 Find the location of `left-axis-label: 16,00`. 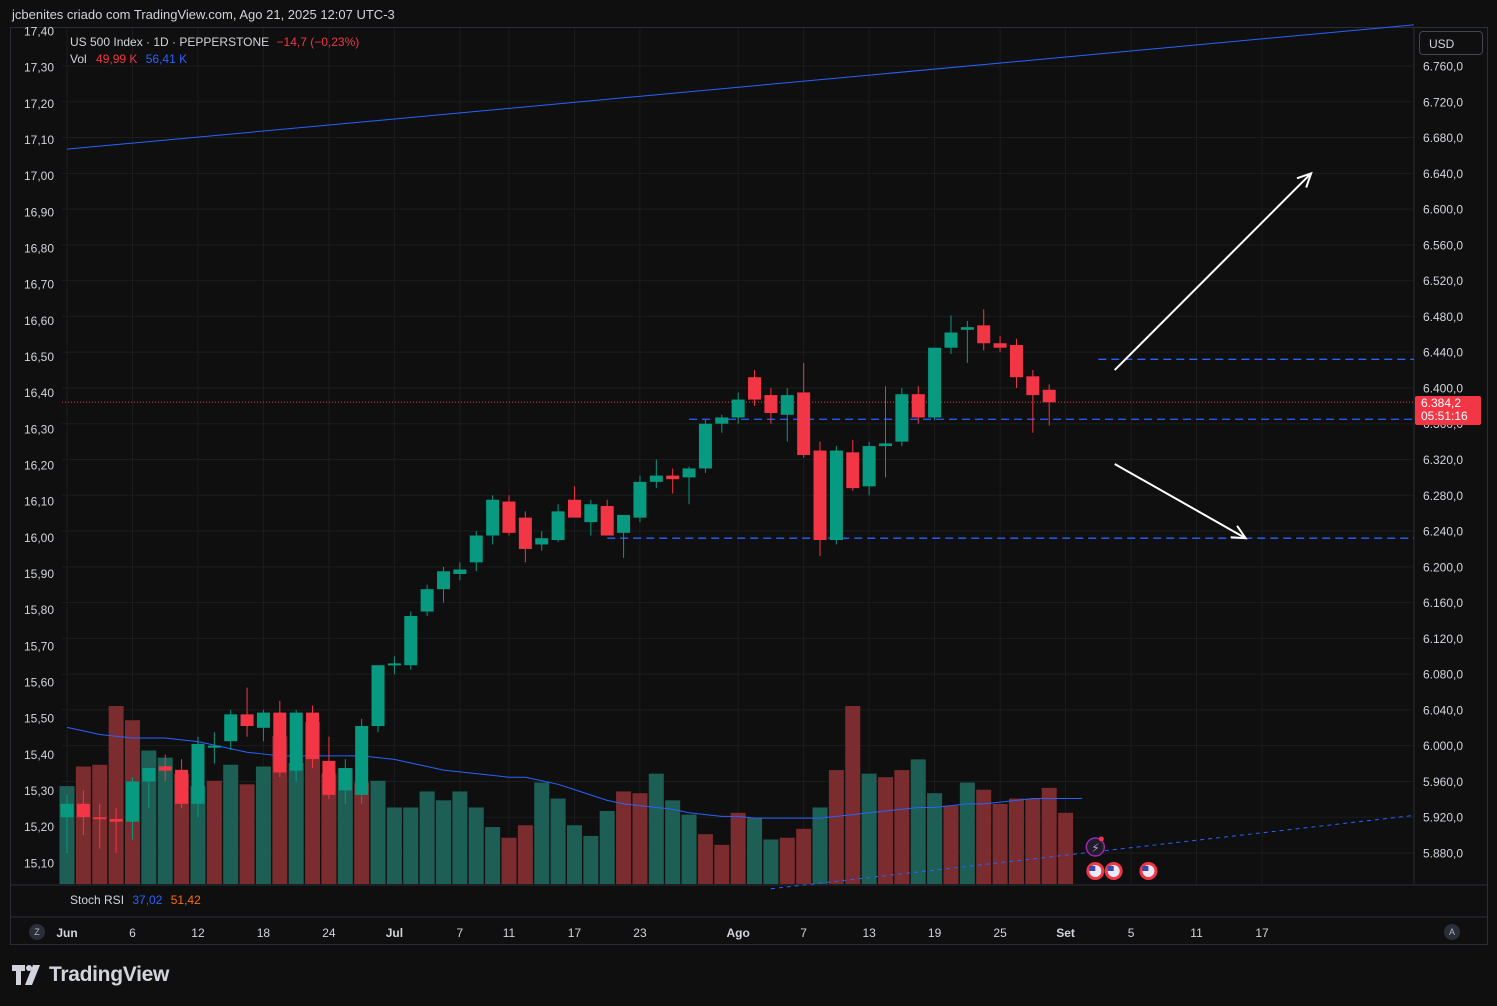

left-axis-label: 16,00 is located at coordinates (39, 538).